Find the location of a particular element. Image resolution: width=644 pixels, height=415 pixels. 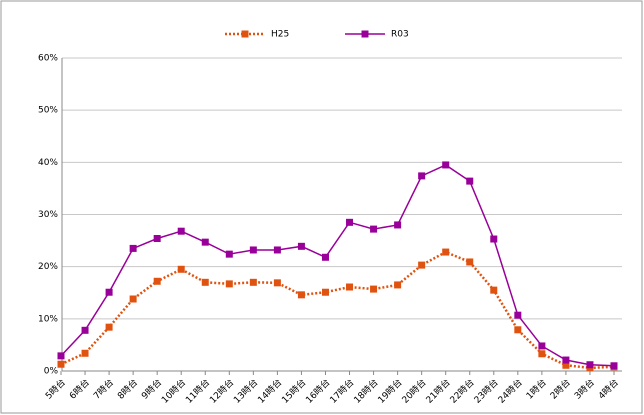

legend-label: R03 is located at coordinates (400, 35).